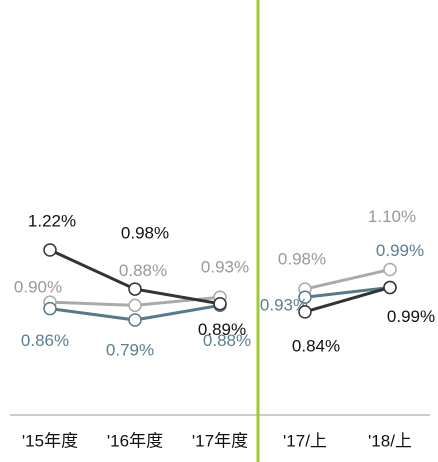 This screenshot has width=438, height=462. Describe the element at coordinates (316, 345) in the screenshot. I see `data-label: 0.84%` at that location.